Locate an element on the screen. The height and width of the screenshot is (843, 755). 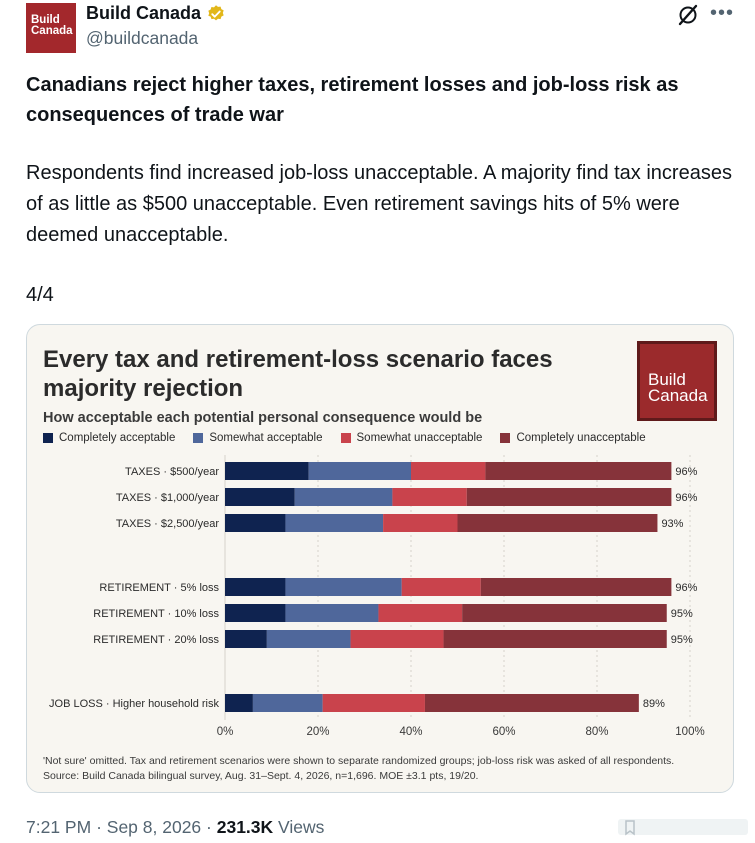
category-label: JOB LOSS · Higher household risk is located at coordinates (134, 704).